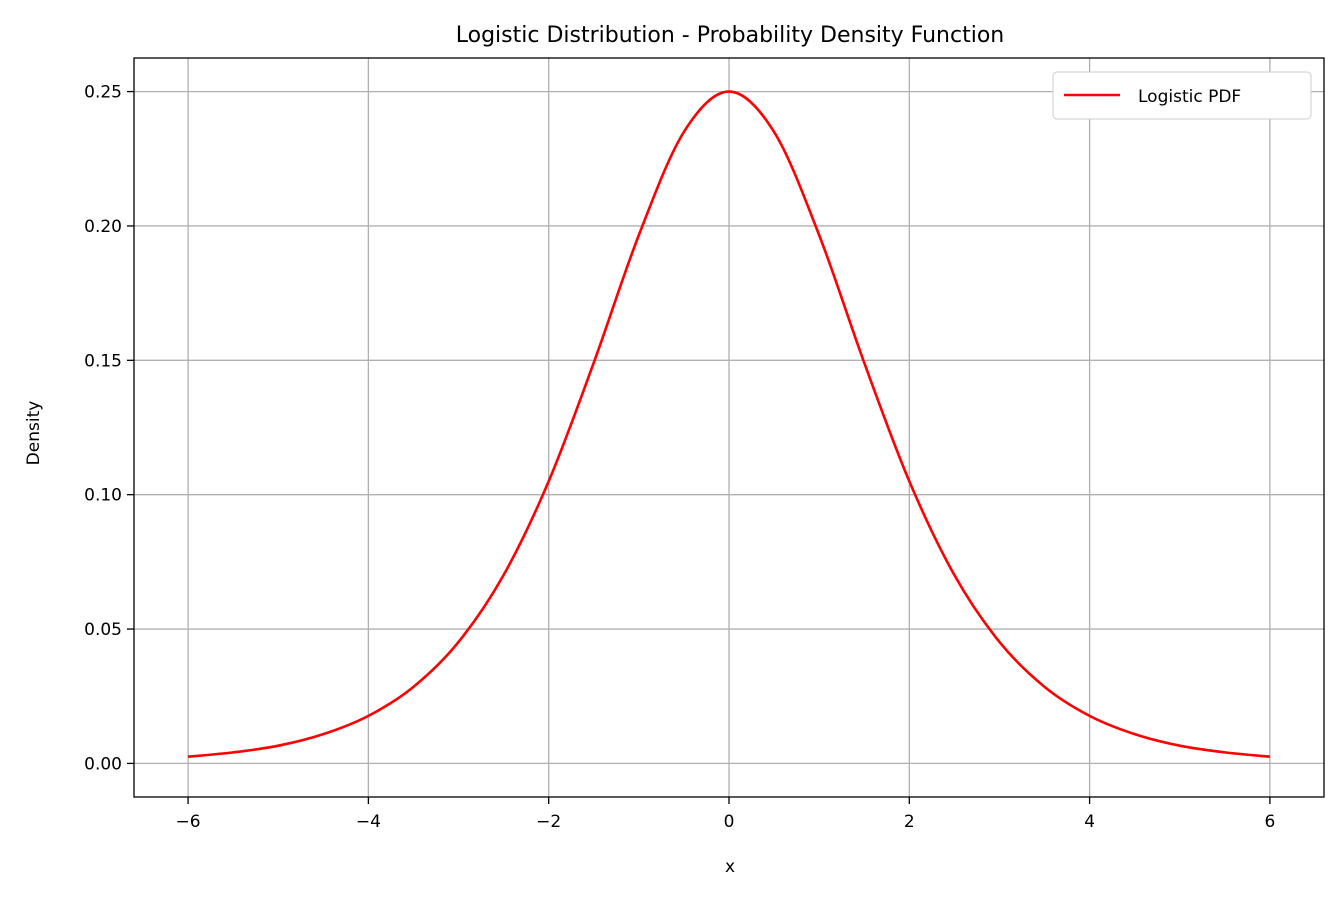 The image size is (1343, 898). Describe the element at coordinates (109, 428) in the screenshot. I see `y-axis: 0.00 0.05 0.10 0.15 0.20 0.25` at that location.